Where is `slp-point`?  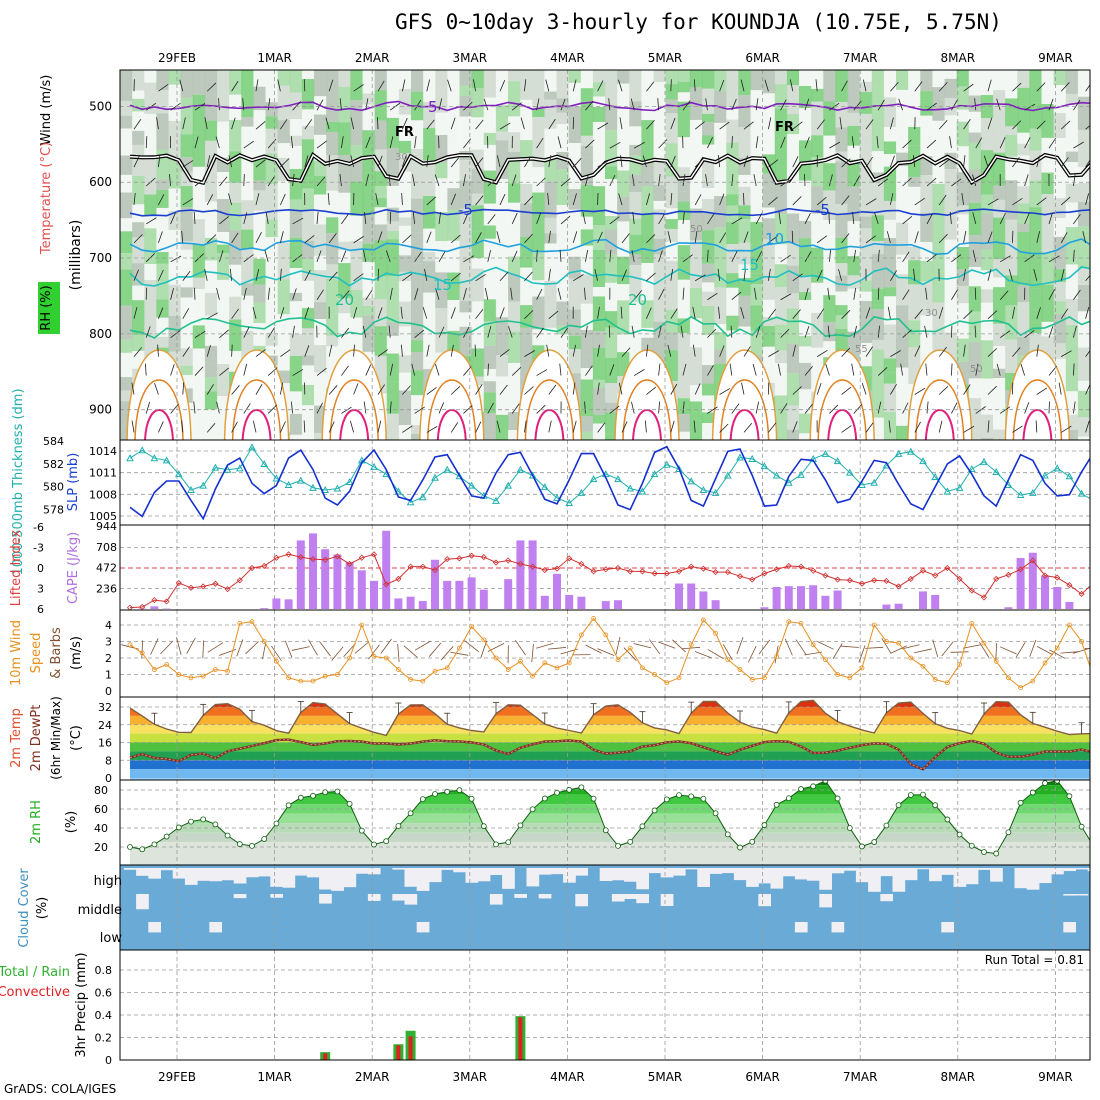
slp-point is located at coordinates (422, 497).